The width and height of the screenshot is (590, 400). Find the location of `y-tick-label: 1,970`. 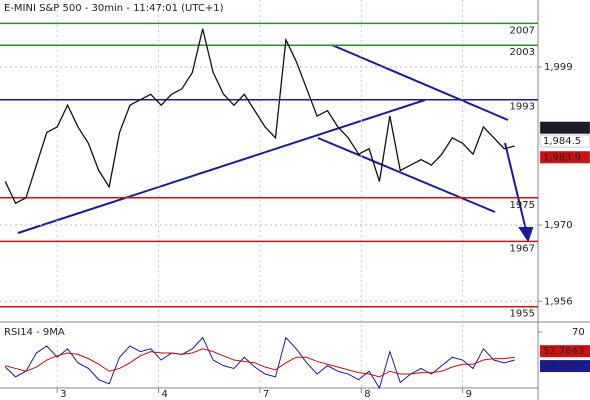

y-tick-label: 1,970 is located at coordinates (558, 225).